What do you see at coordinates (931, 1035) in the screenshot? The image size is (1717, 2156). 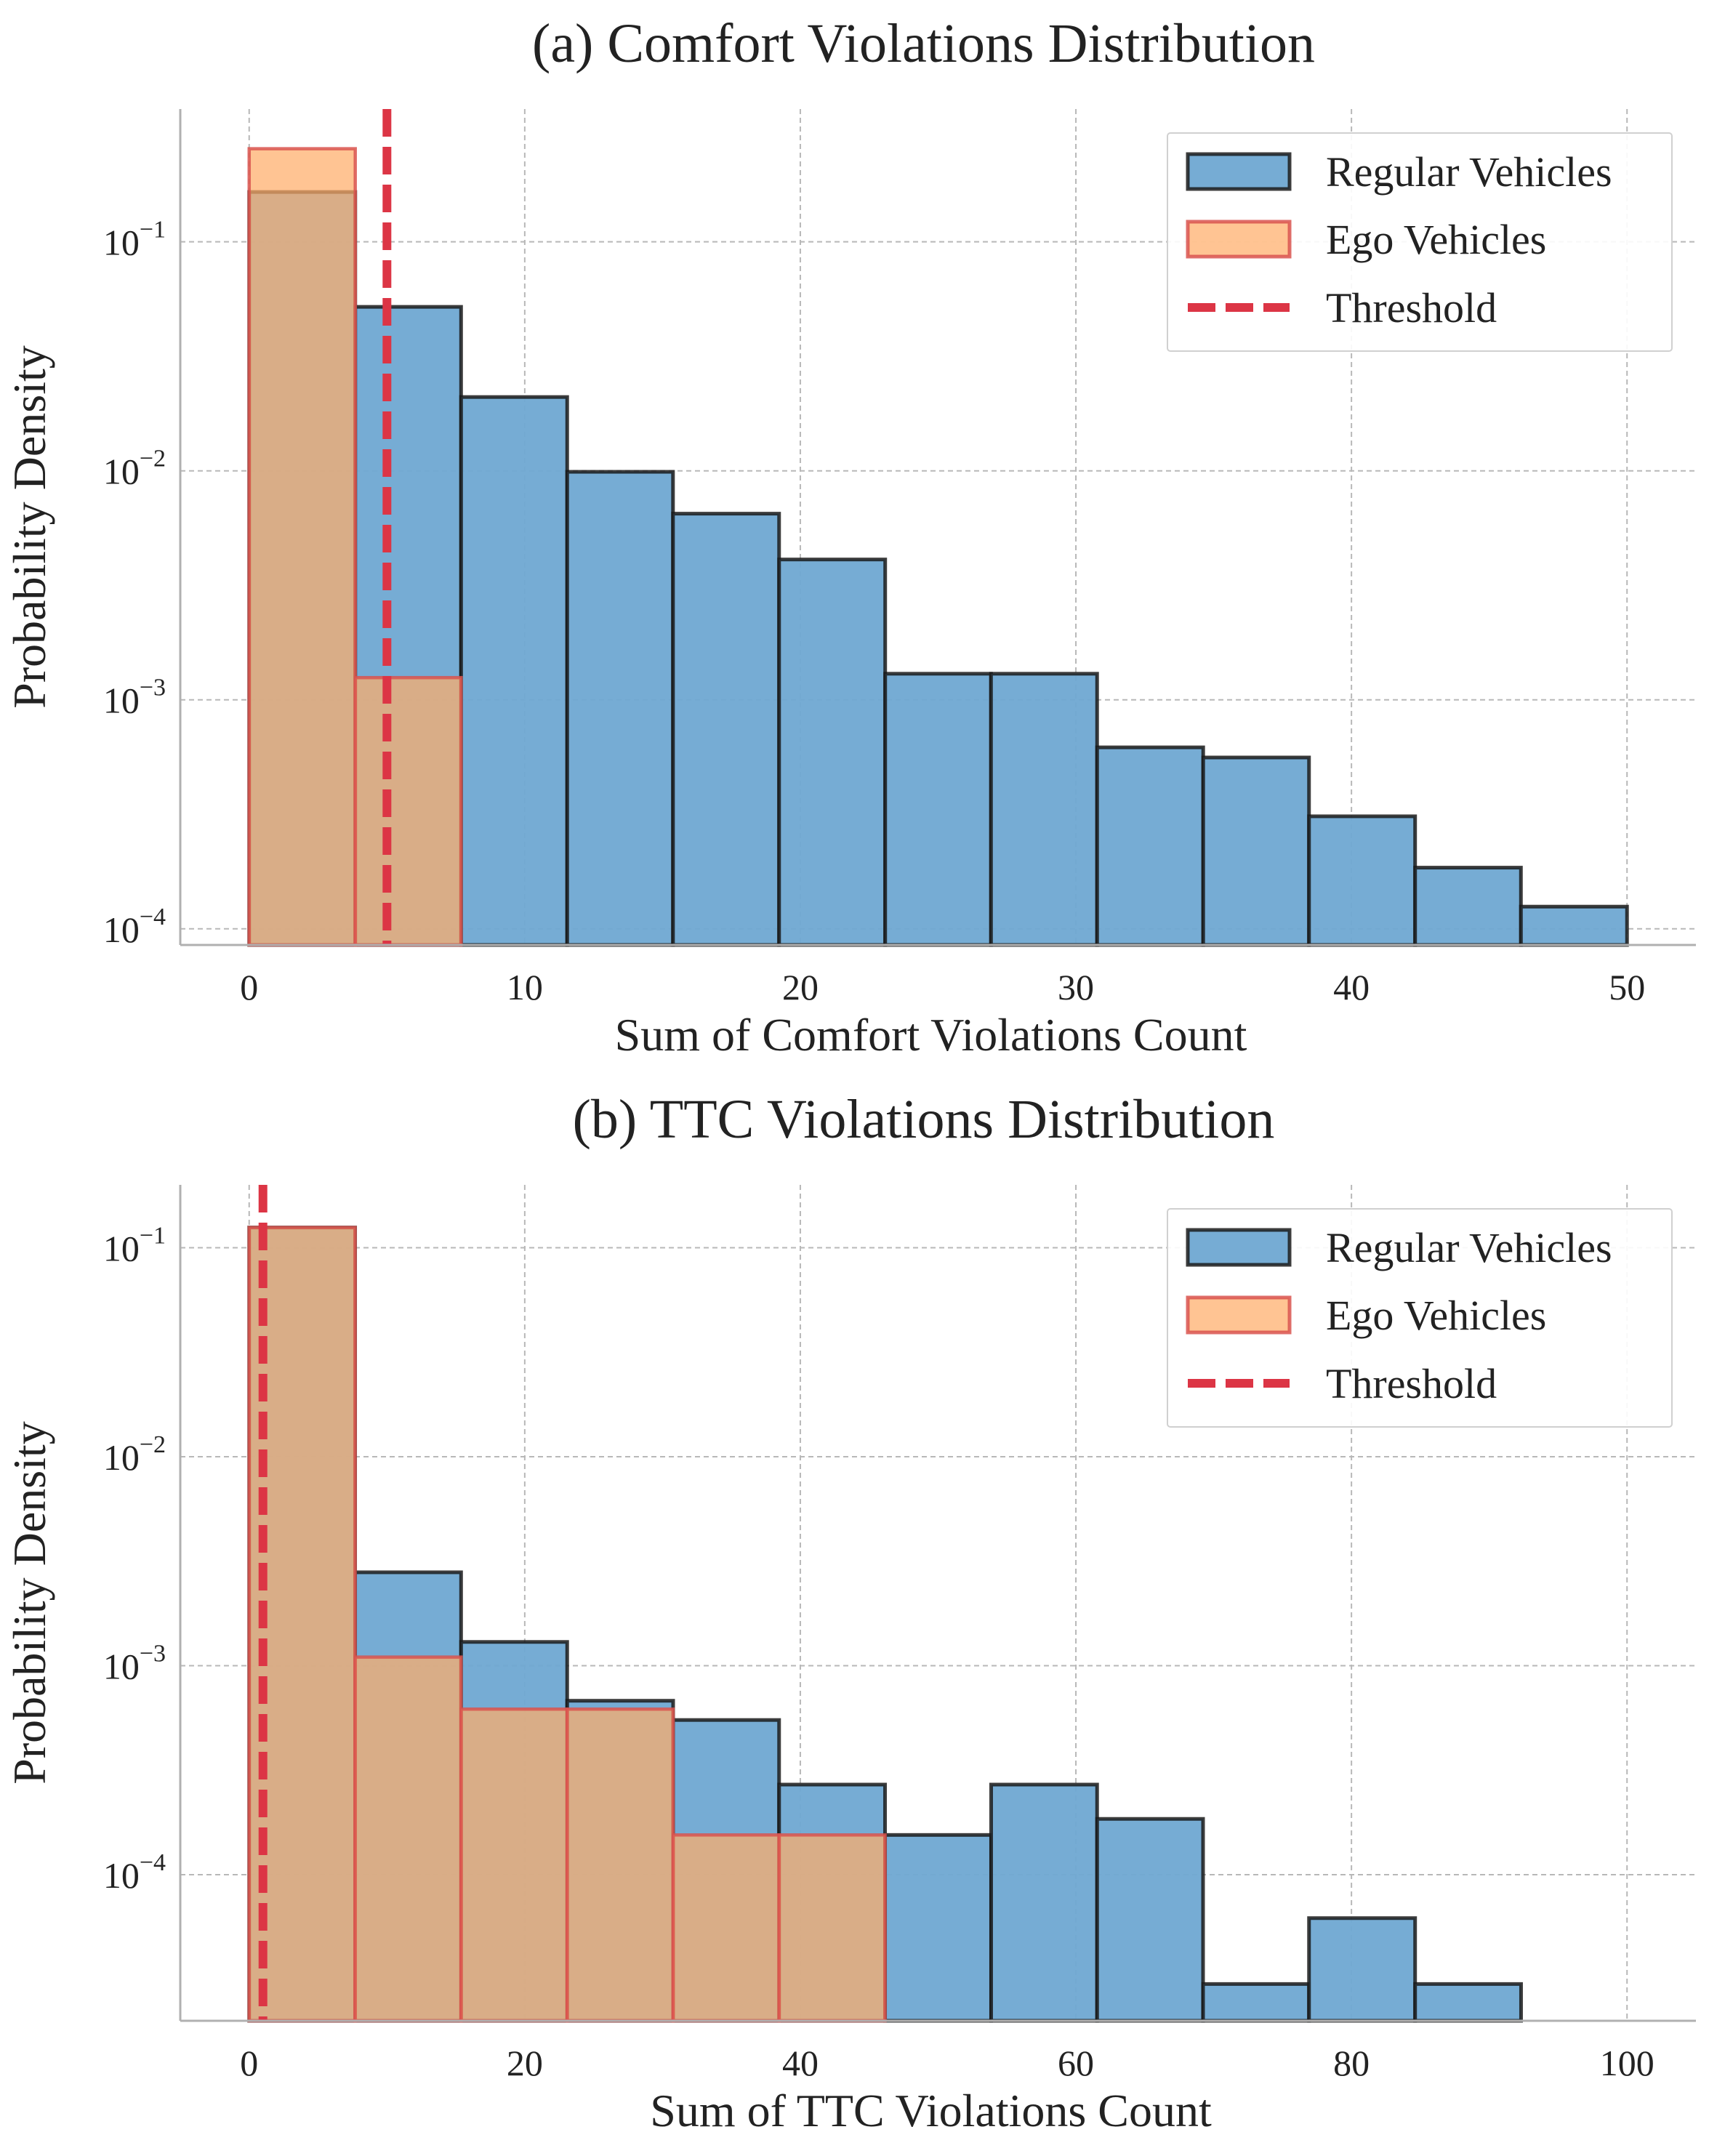 I see `x-axis-label: Sum of Comfort Violations Count` at bounding box center [931, 1035].